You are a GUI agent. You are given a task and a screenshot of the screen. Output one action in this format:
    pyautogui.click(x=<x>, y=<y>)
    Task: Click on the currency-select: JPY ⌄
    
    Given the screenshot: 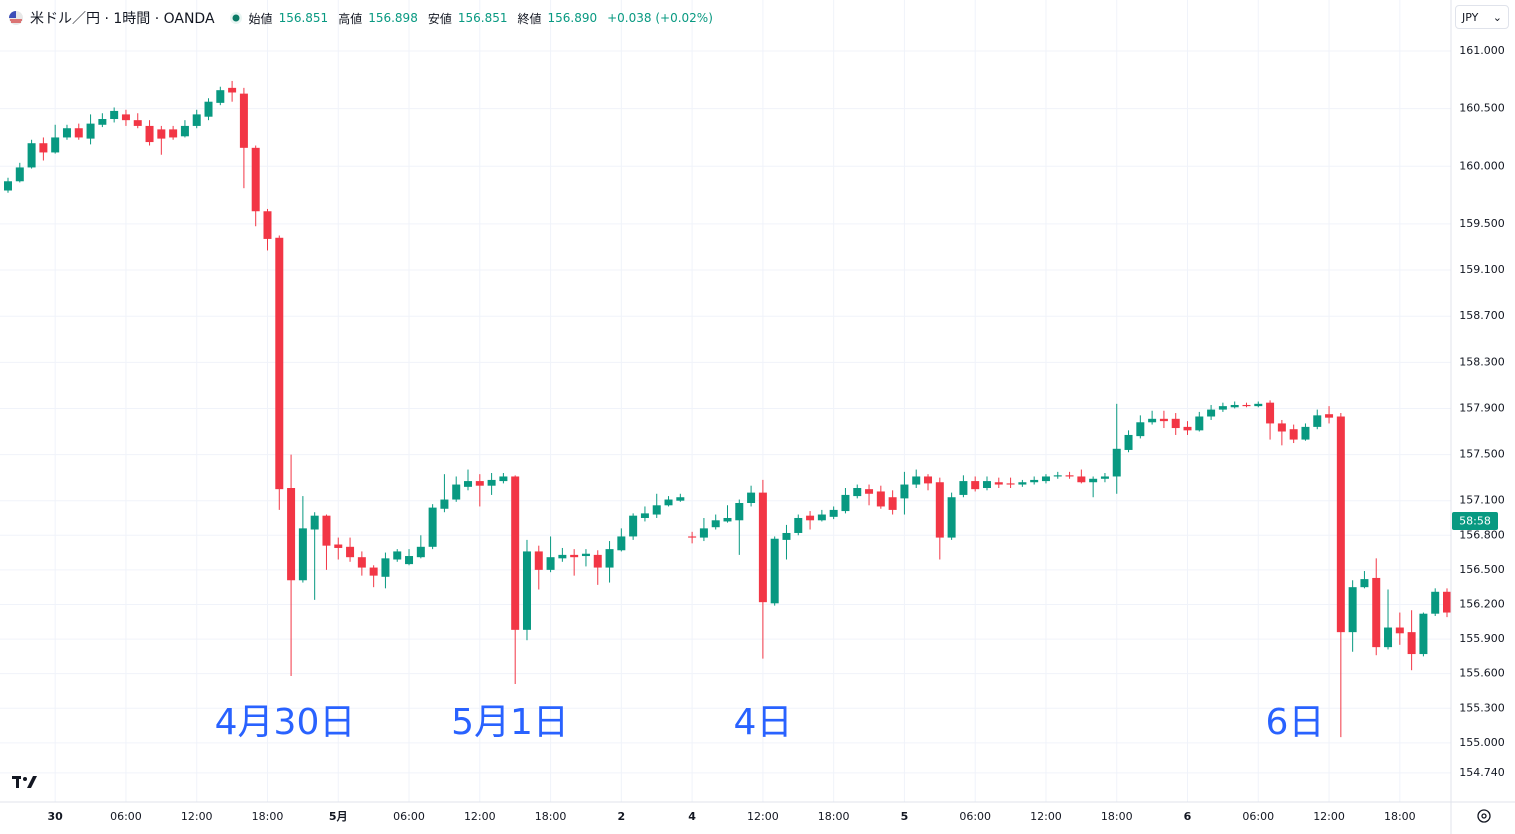 What is the action you would take?
    pyautogui.click(x=1482, y=17)
    